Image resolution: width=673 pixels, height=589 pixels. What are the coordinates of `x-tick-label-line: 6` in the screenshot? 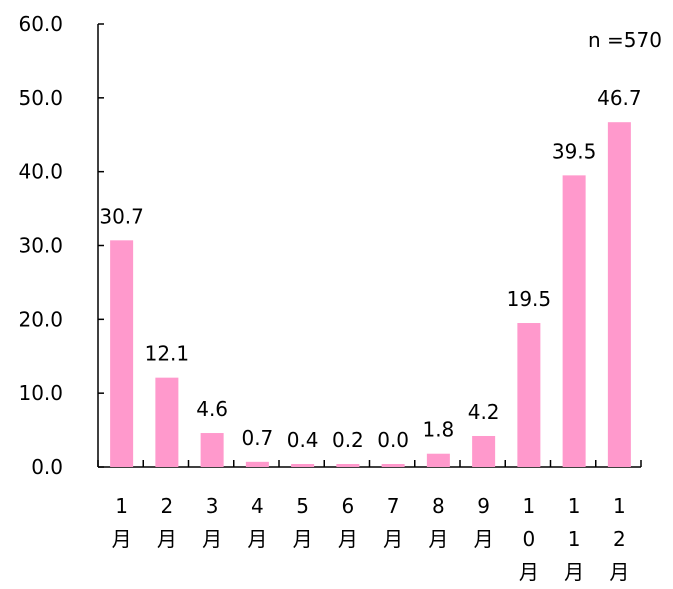 It's located at (348, 506).